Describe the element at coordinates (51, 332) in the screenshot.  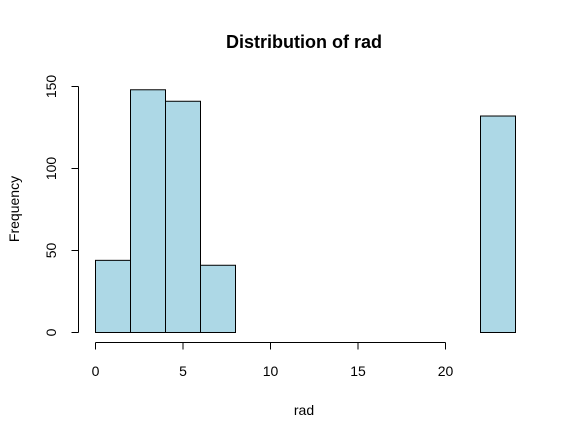
I see `y-tick-label: 0` at that location.